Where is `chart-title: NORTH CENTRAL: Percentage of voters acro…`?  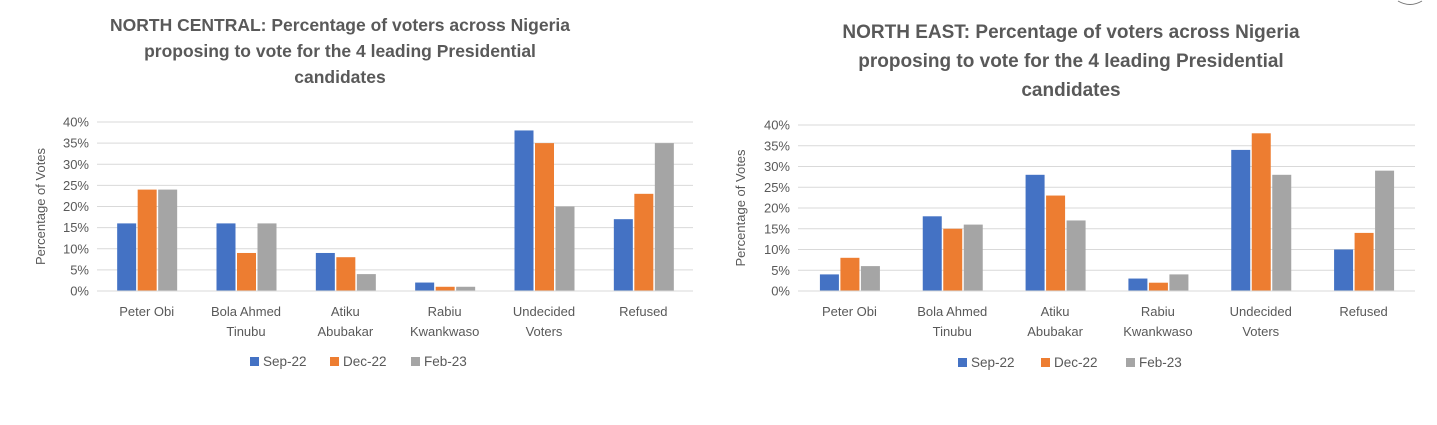
chart-title: NORTH CENTRAL: Percentage of voters acro… is located at coordinates (340, 51).